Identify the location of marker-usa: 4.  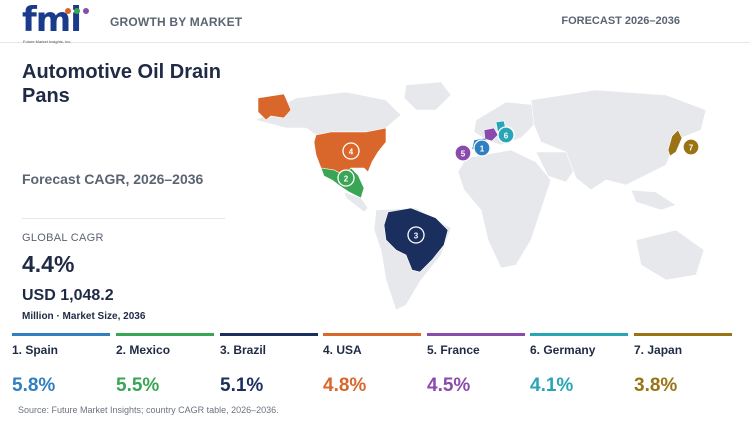
(351, 151).